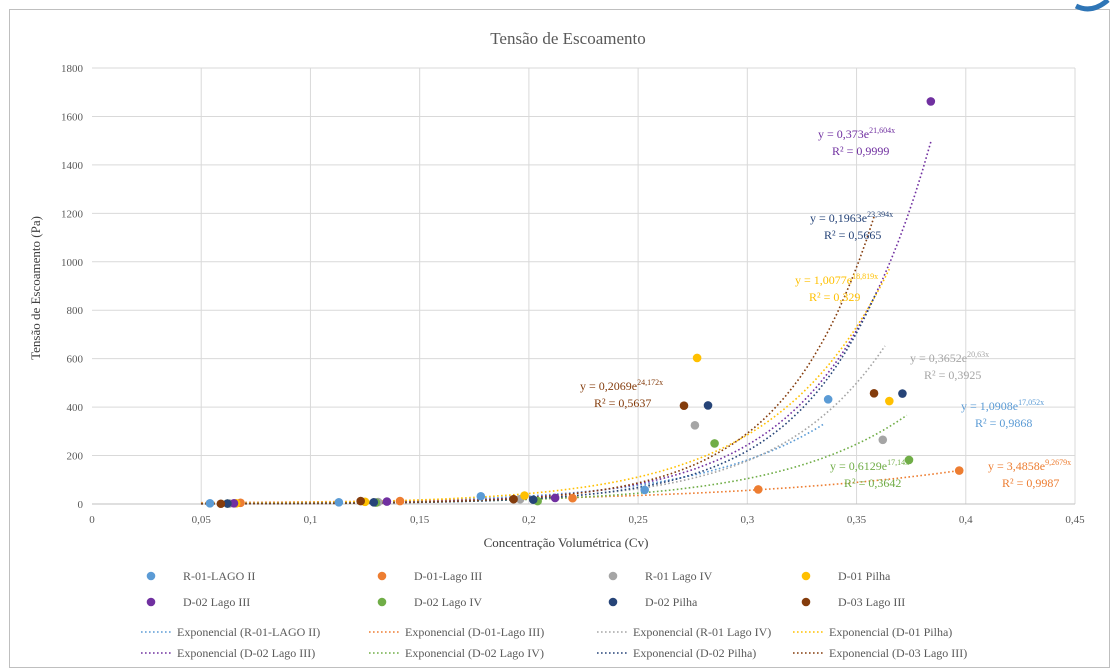 The height and width of the screenshot is (670, 1112). What do you see at coordinates (75, 311) in the screenshot?
I see `y-tick-label: 800` at bounding box center [75, 311].